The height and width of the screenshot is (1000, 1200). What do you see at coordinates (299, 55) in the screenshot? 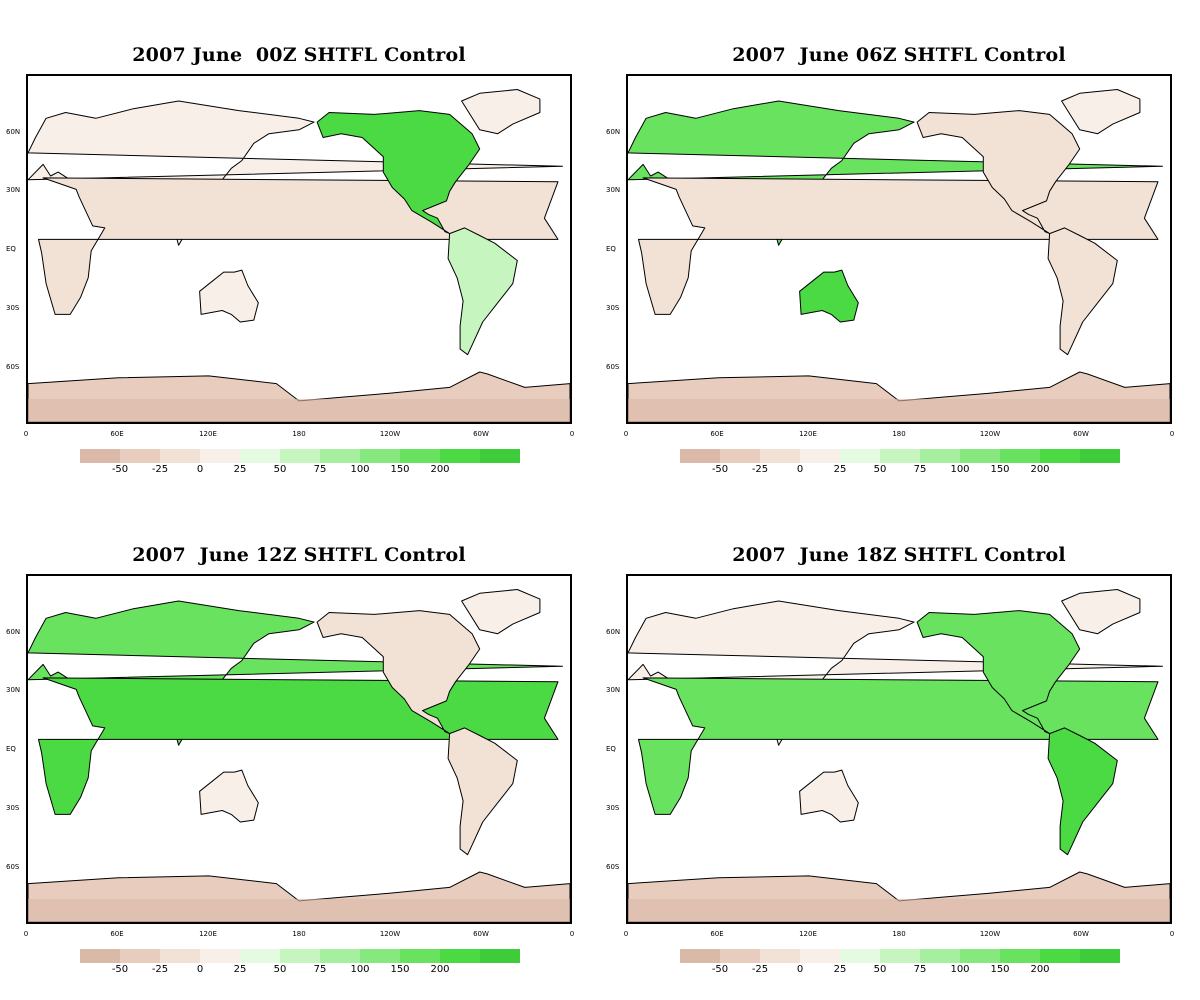
I see `panel-title: 2007 June 00Z SHTFL Control` at bounding box center [299, 55].